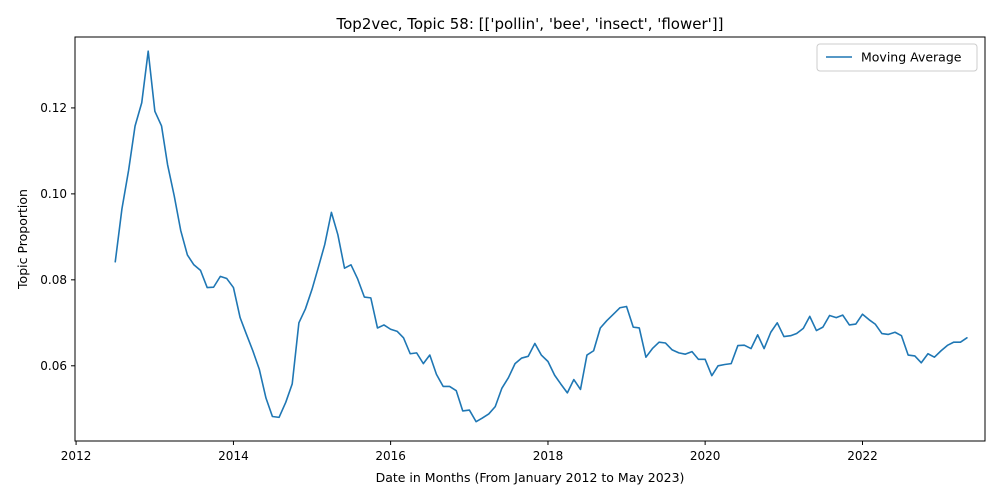 The width and height of the screenshot is (1000, 500). Describe the element at coordinates (548, 456) in the screenshot. I see `x-tick-label: 2018` at that location.